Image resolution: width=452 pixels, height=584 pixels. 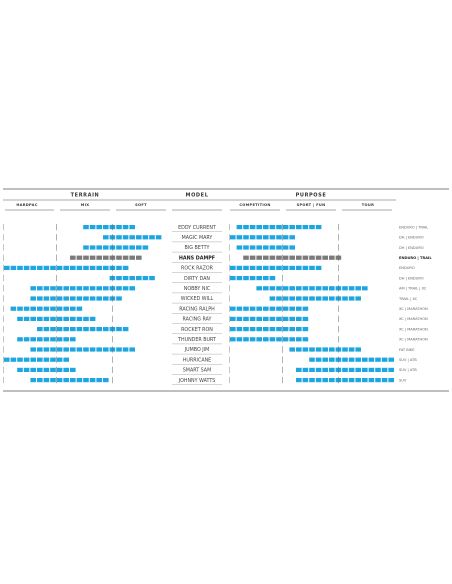 I want to click on model-header: MODEL, so click(x=197, y=196).